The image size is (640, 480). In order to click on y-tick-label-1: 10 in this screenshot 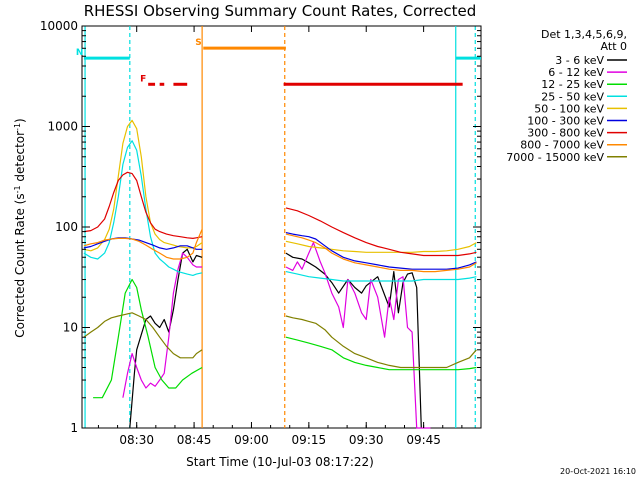, I will do `click(70, 328)`.